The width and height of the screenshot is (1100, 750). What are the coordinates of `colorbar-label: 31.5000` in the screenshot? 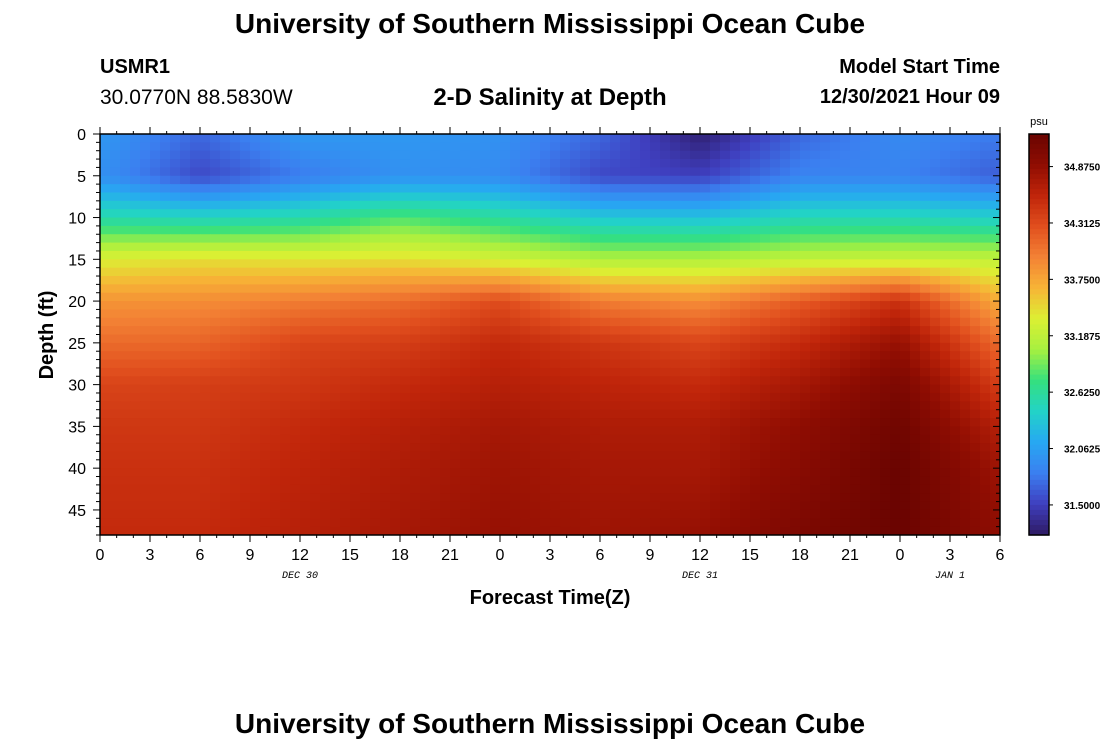 It's located at (1082, 506).